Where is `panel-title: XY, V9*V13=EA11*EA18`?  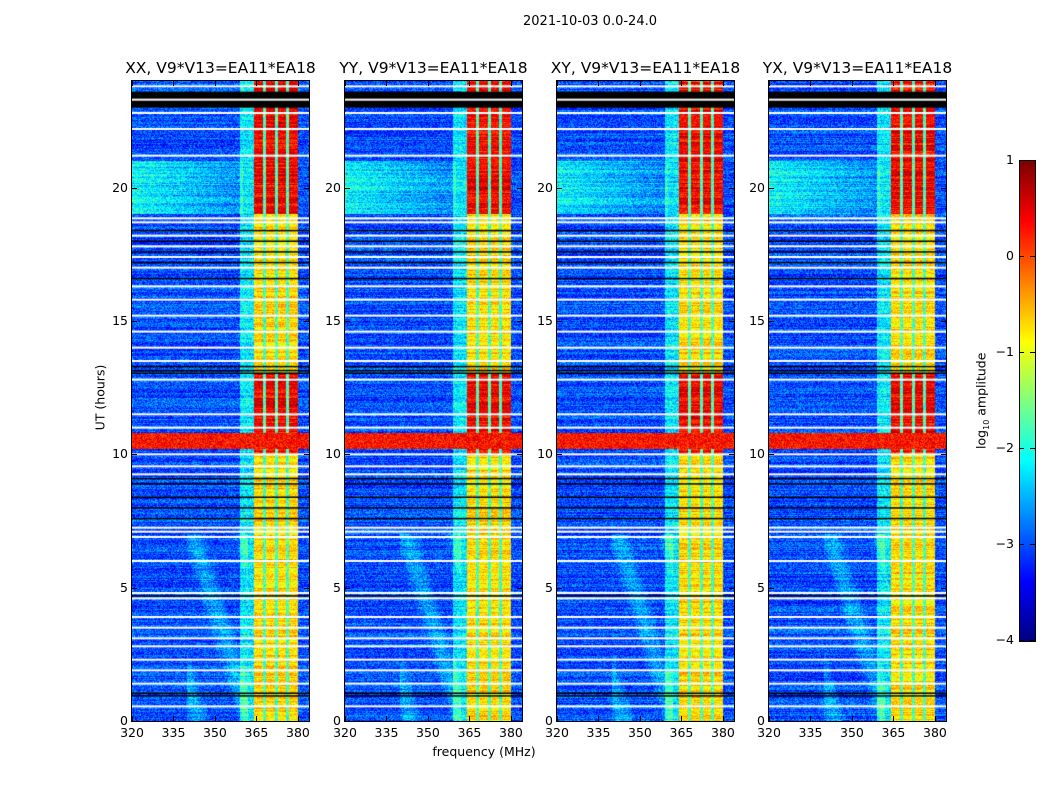 panel-title: XY, V9*V13=EA11*EA18 is located at coordinates (645, 68).